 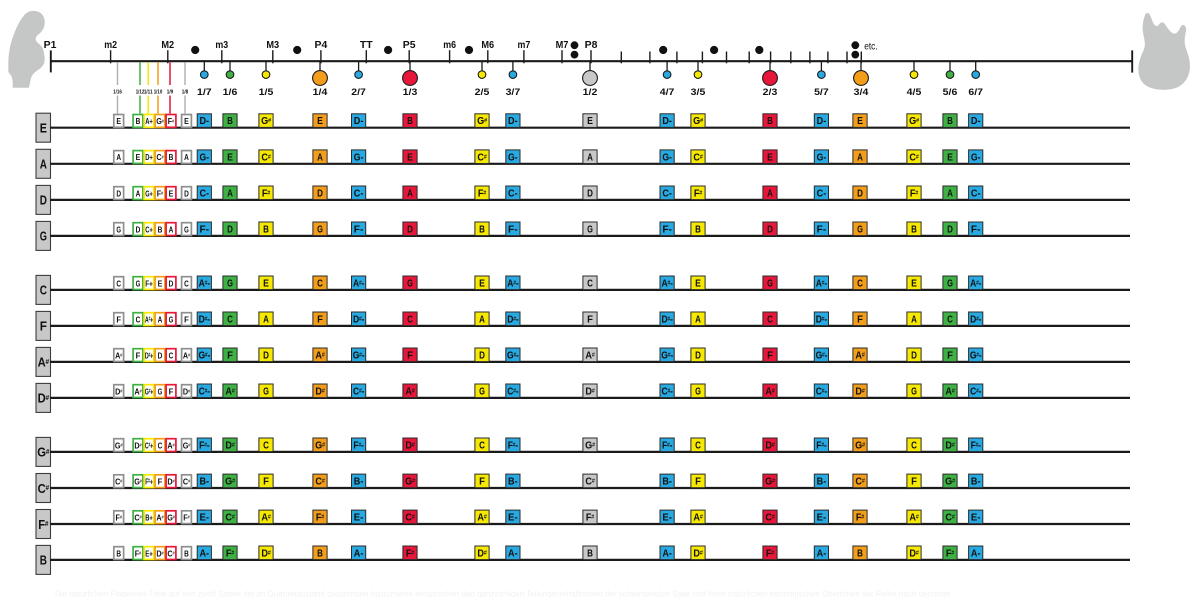 What do you see at coordinates (366, 45) in the screenshot?
I see `svg-text: TT` at bounding box center [366, 45].